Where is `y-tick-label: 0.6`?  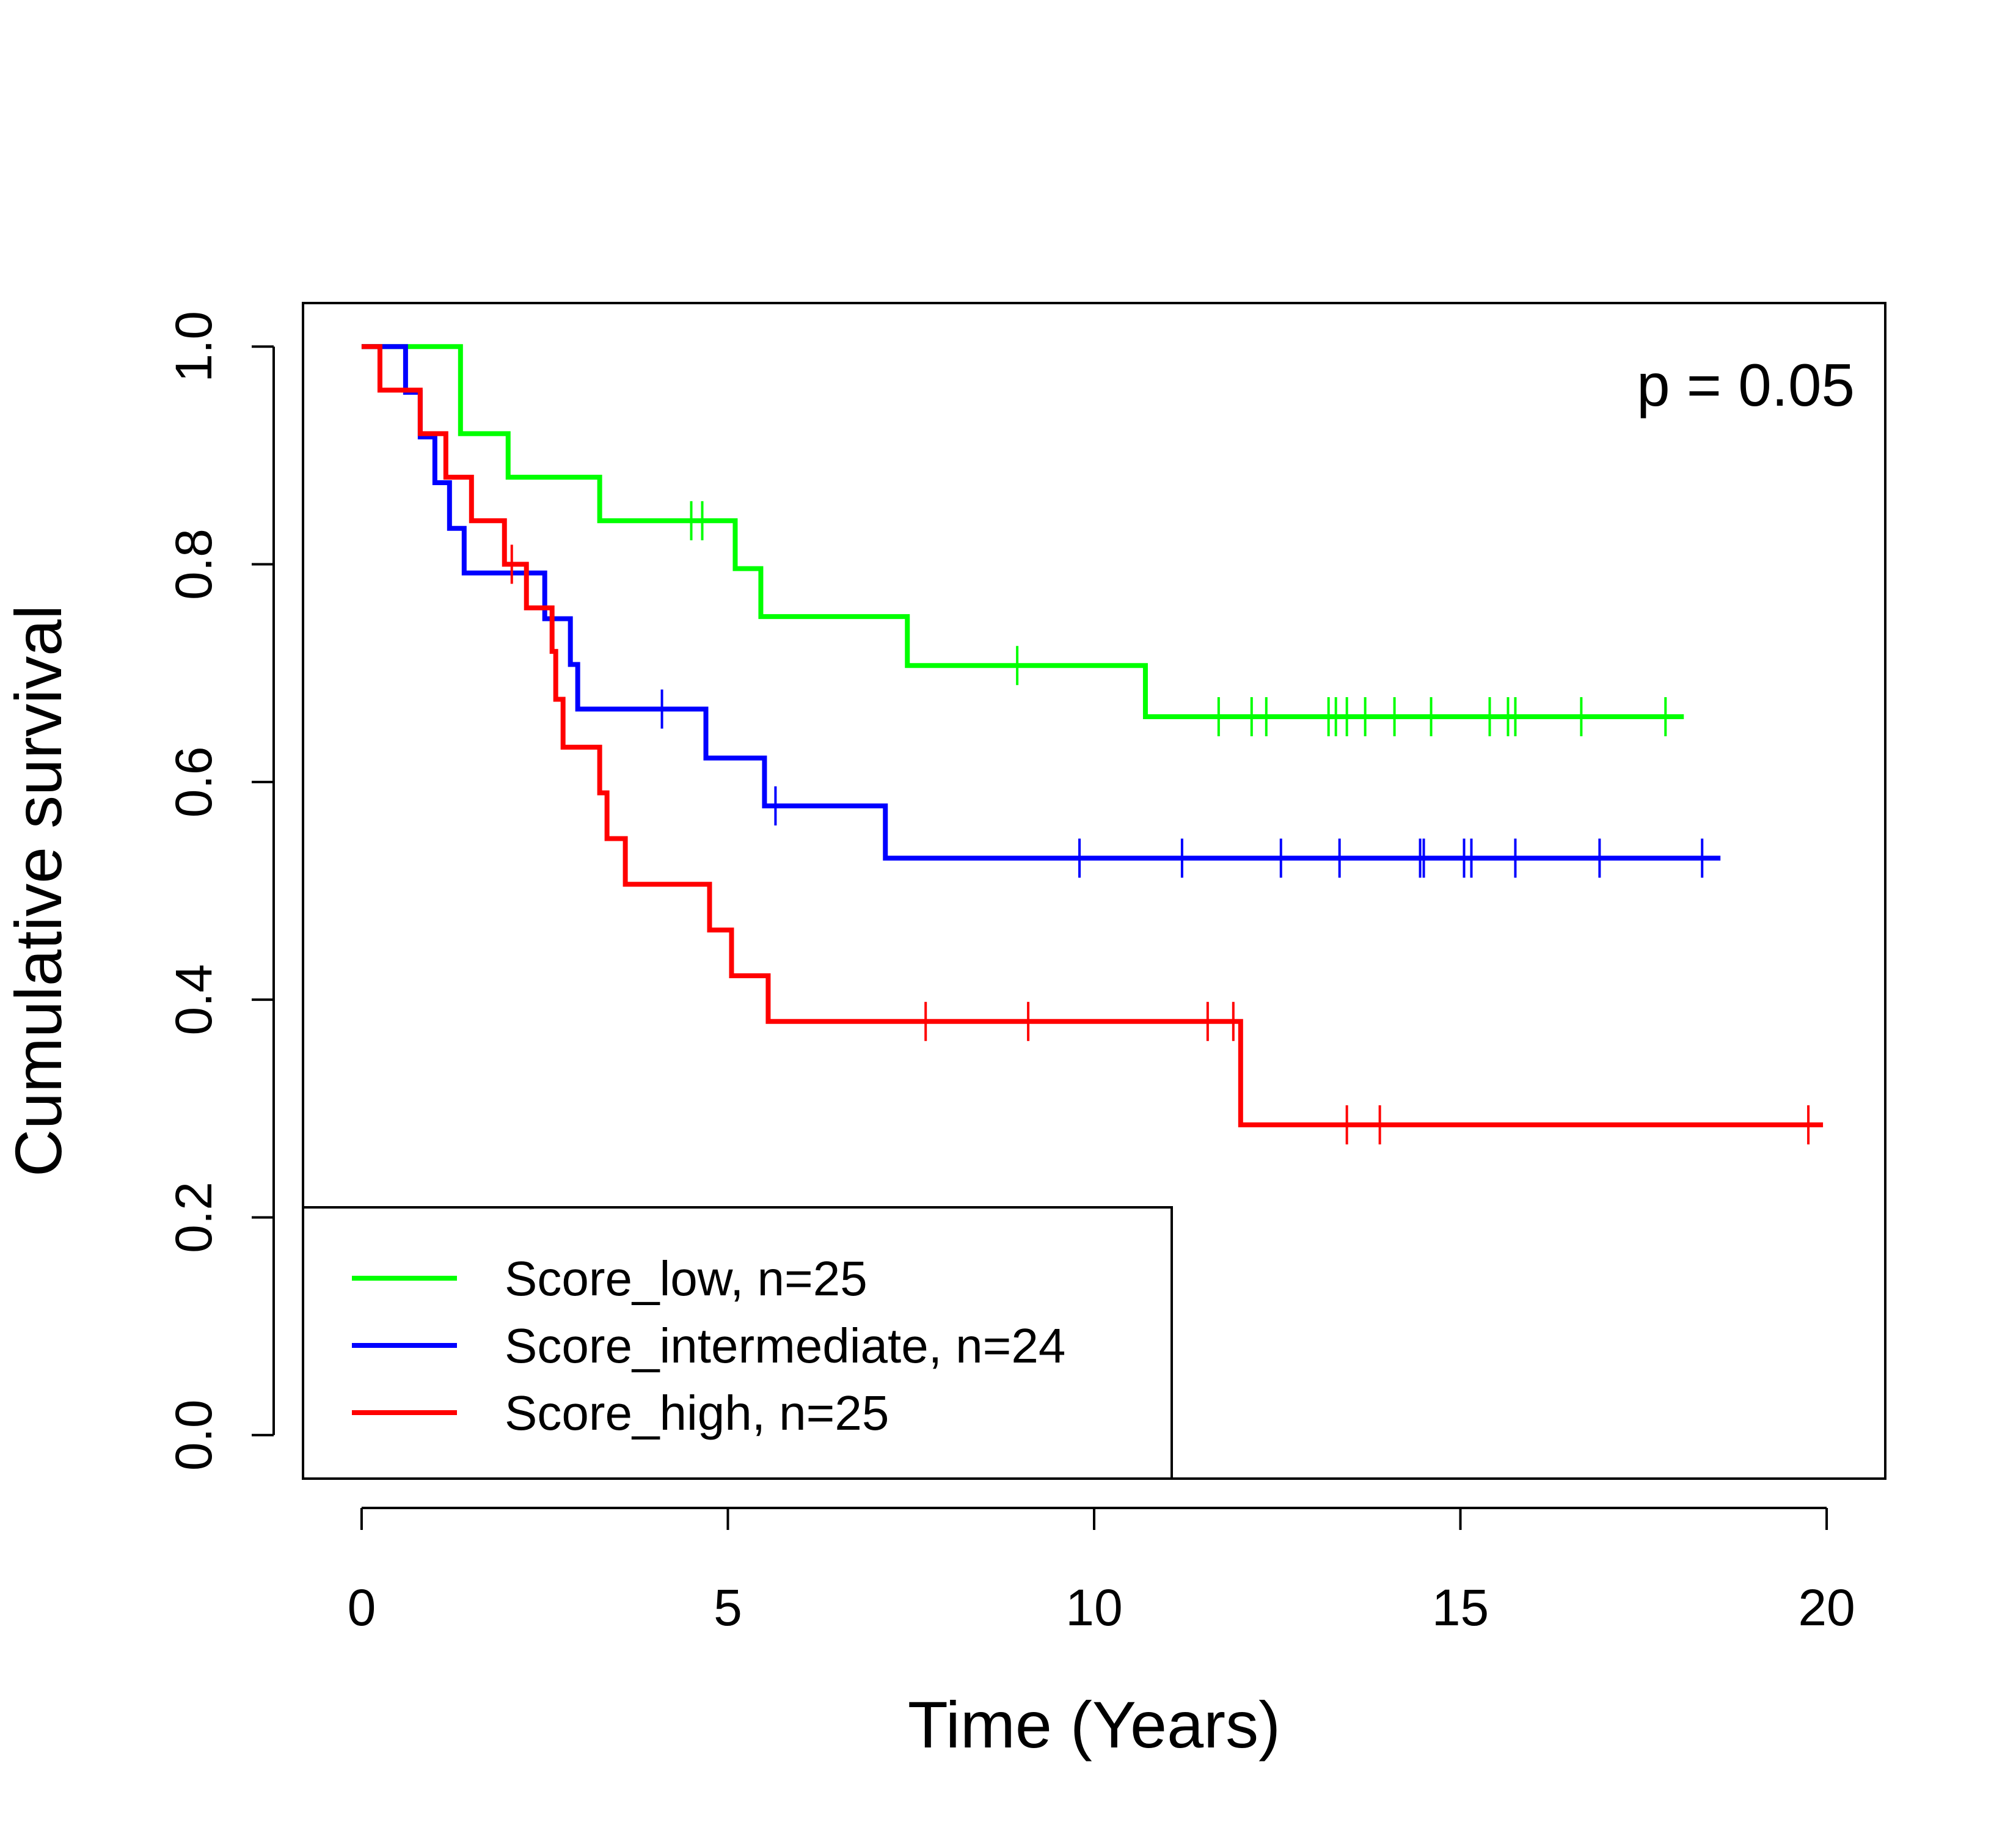
y-tick-label: 0.6 is located at coordinates (194, 782).